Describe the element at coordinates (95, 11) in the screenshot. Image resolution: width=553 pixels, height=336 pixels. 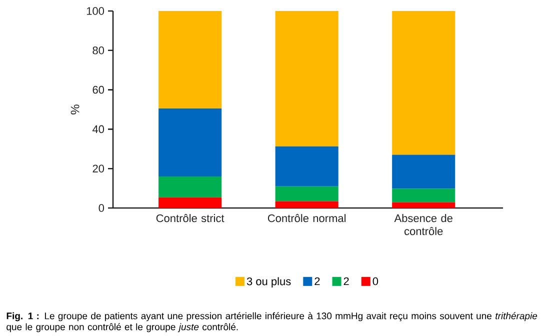
I see `y-tick-label: 100` at that location.